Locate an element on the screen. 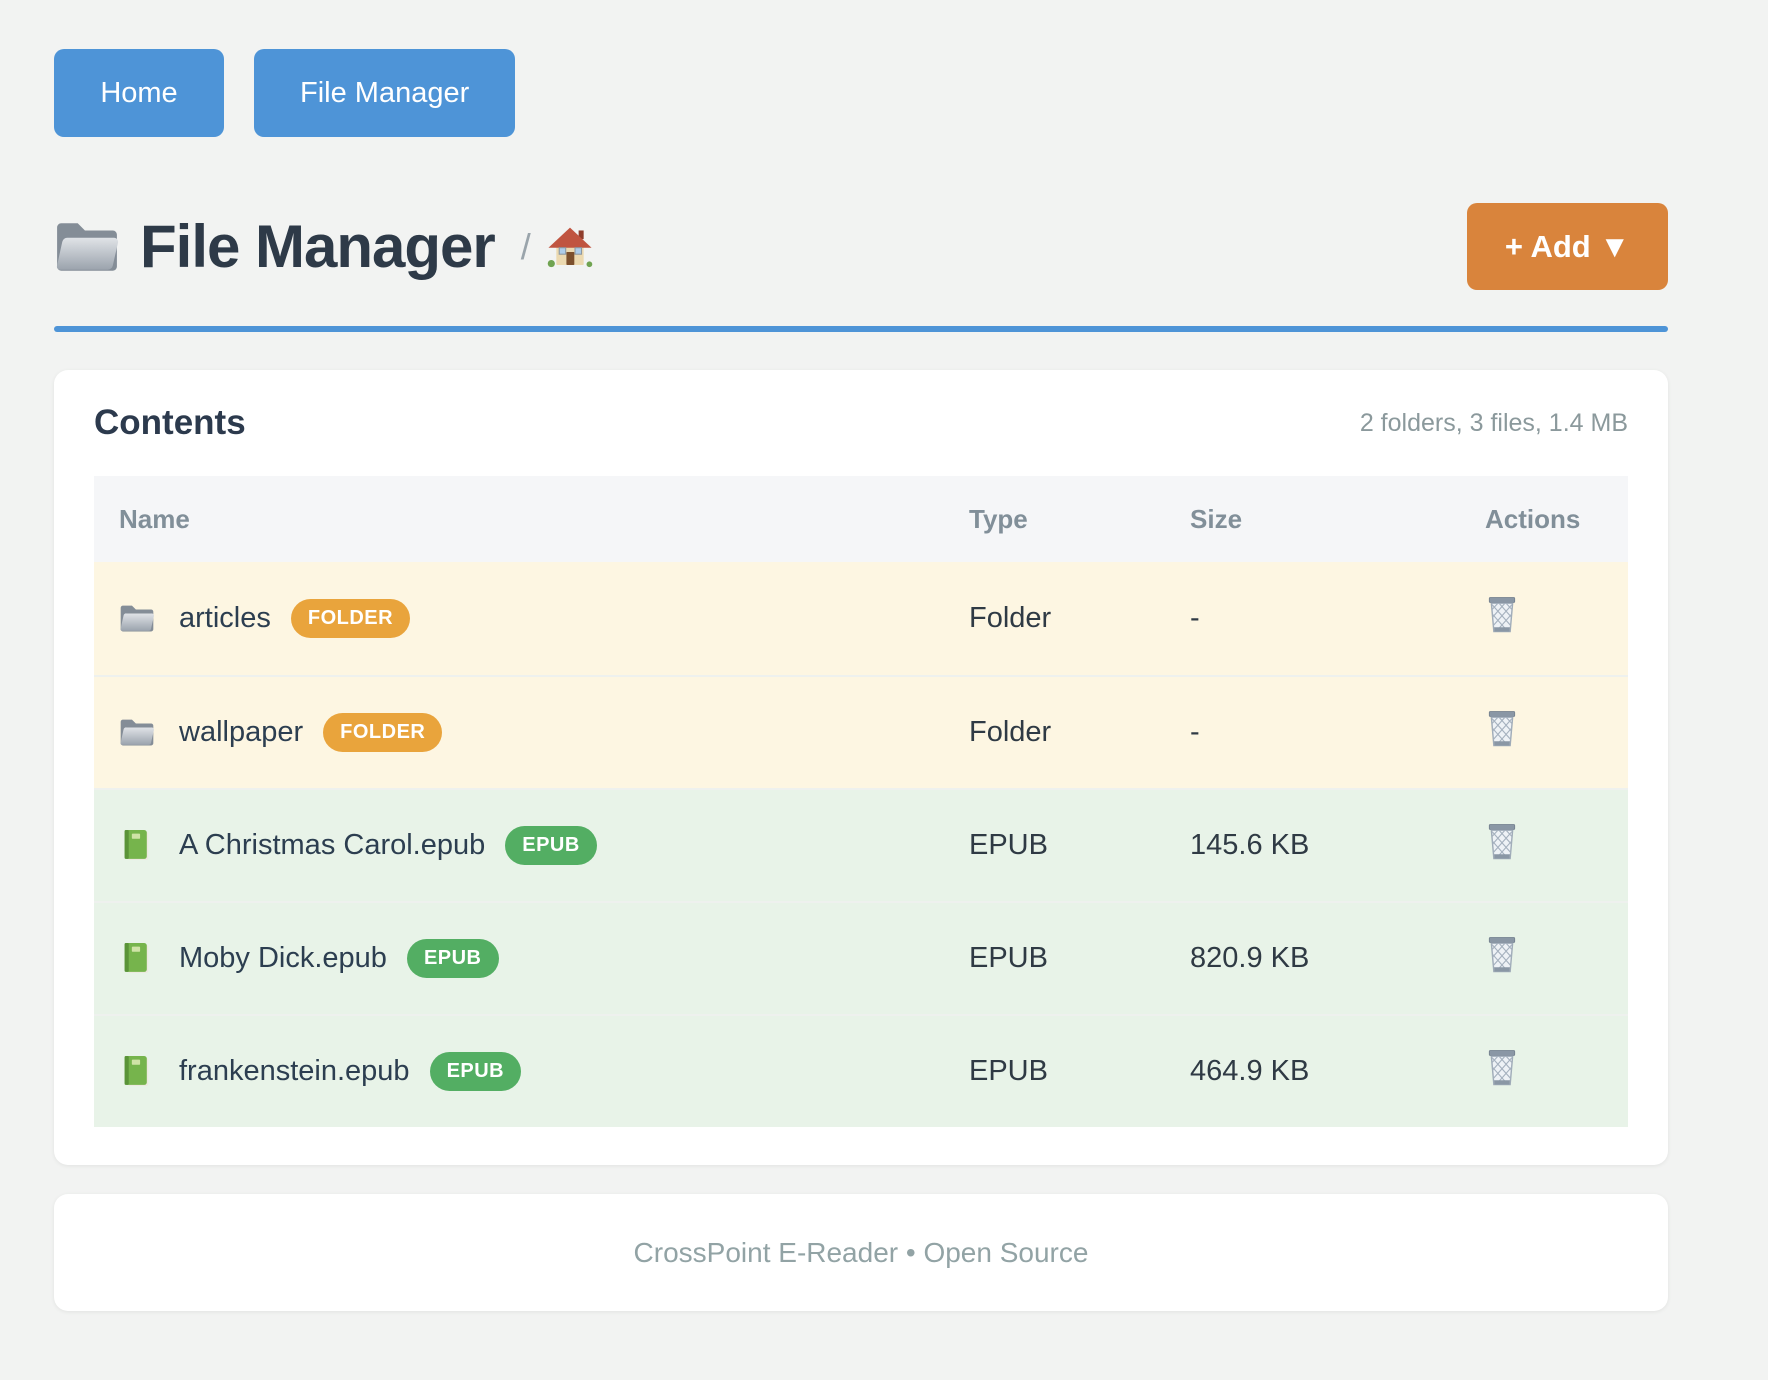 This screenshot has height=1380, width=1768. page-header: File Manager / + Add ▼ is located at coordinates (861, 246).